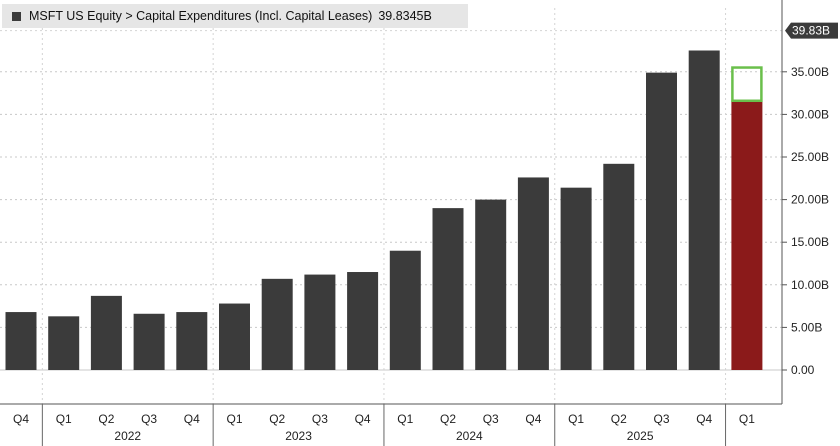  I want to click on y-tick-label: 15.00B, so click(810, 242).